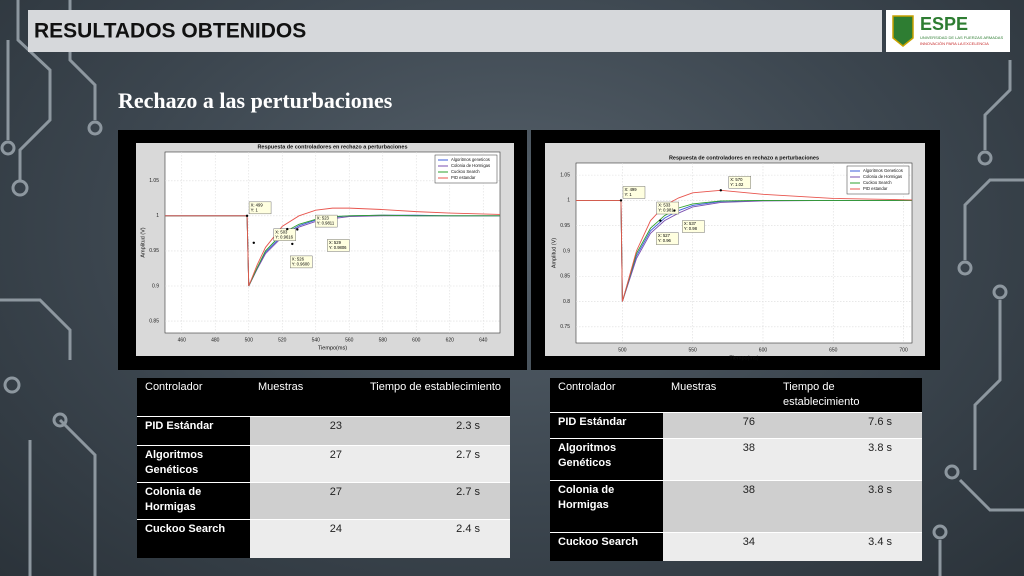 Image resolution: width=1024 pixels, height=576 pixels. I want to click on table-cell: Controlador, so click(193, 397).